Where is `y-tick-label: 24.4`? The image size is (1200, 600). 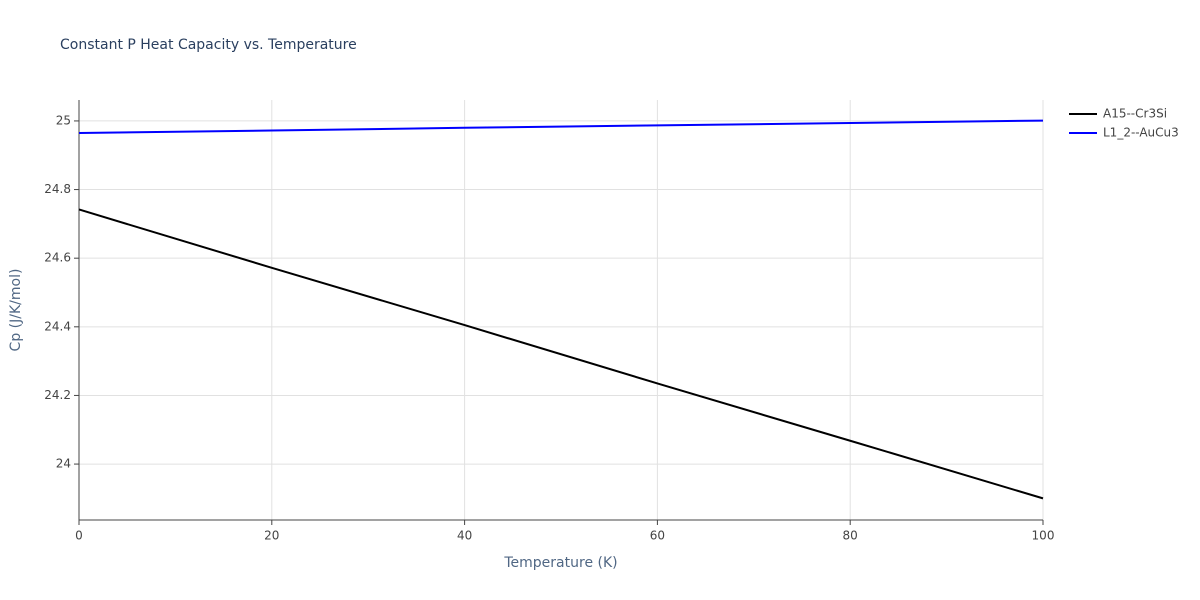
y-tick-label: 24.4 is located at coordinates (57, 326).